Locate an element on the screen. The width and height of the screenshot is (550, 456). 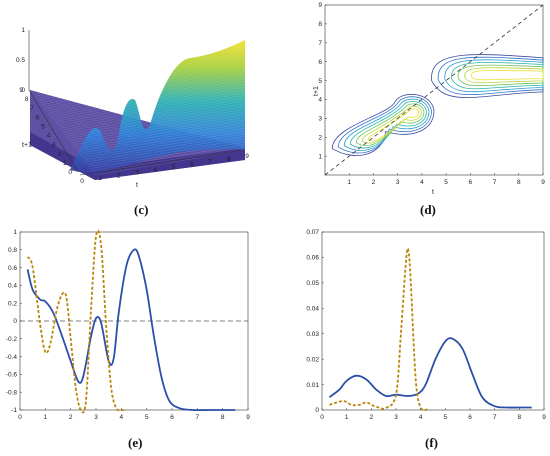
c-x-ticks: 0 1 2 3 4 5 6 7 8 9 is located at coordinates (164, 169).